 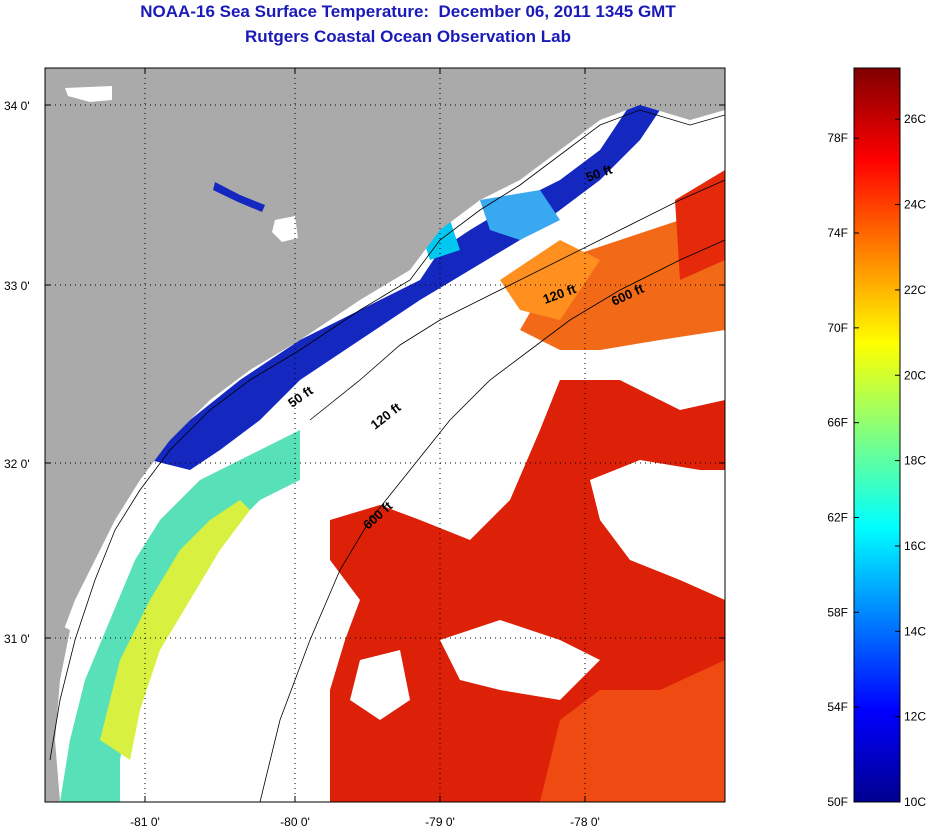 What do you see at coordinates (520, 215) in the screenshot?
I see `cool-water-patch` at bounding box center [520, 215].